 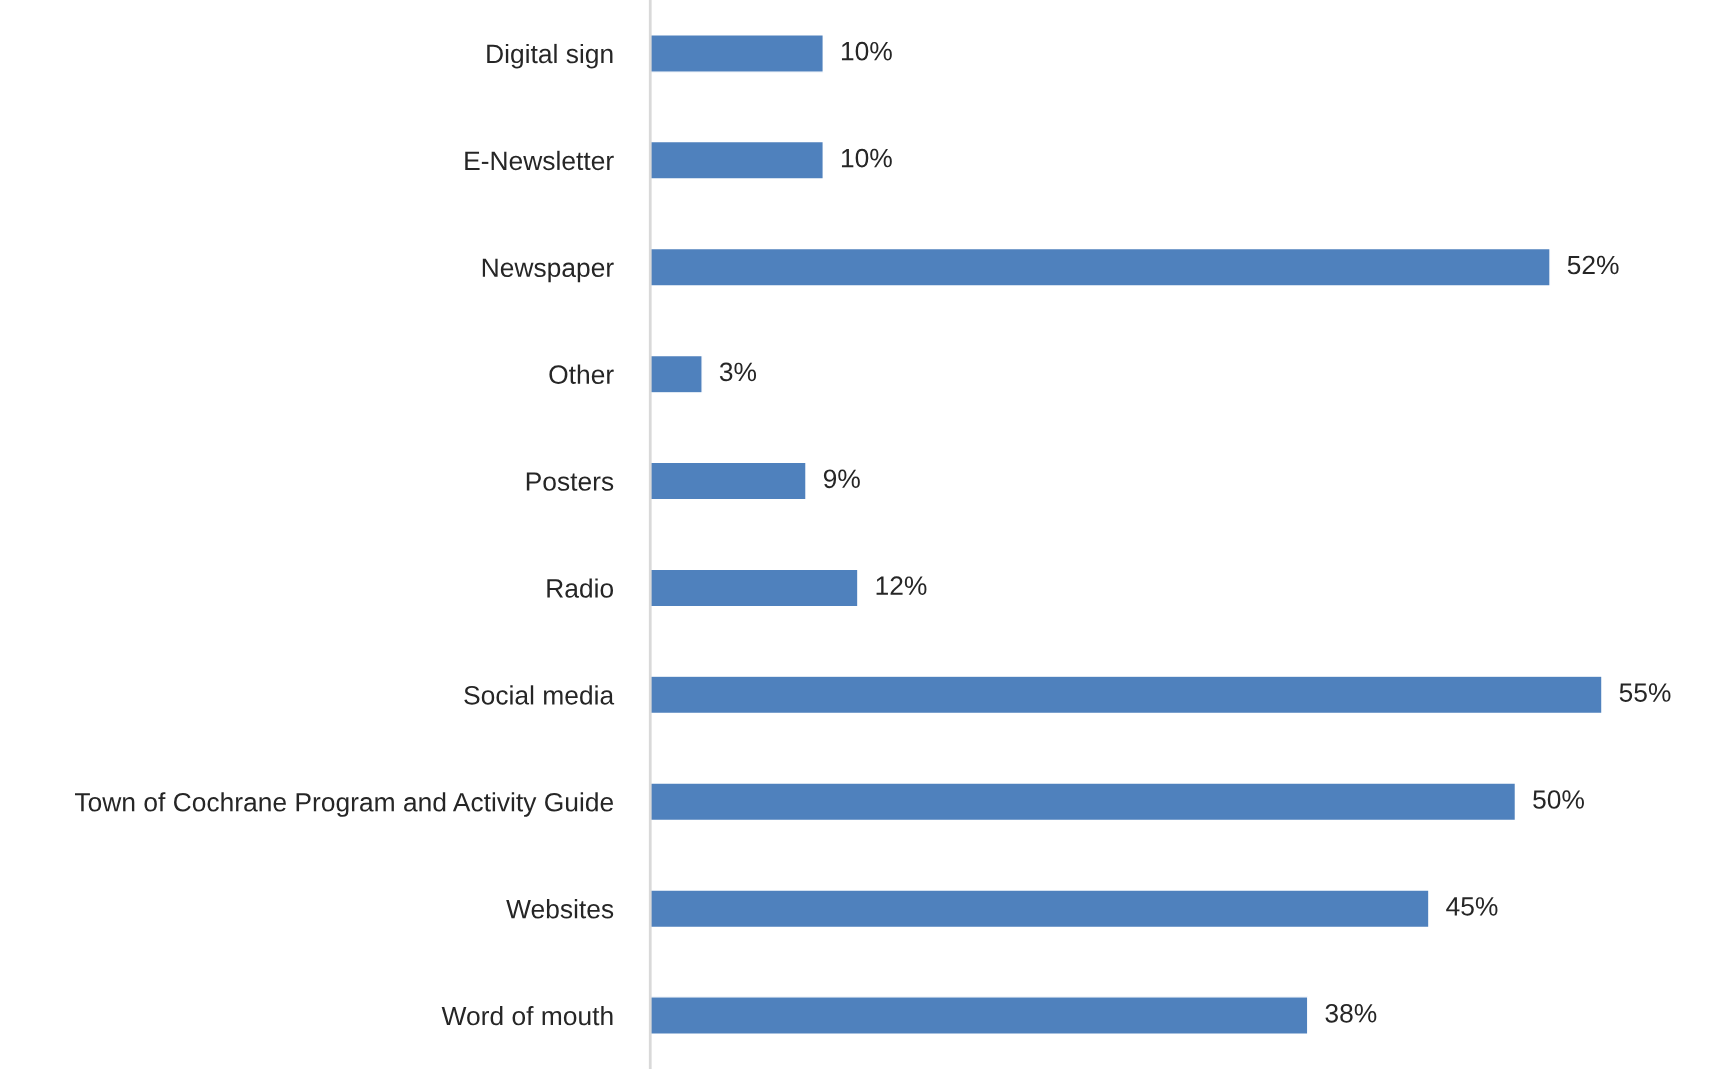 What do you see at coordinates (1351, 1013) in the screenshot?
I see `data-label: 38%` at bounding box center [1351, 1013].